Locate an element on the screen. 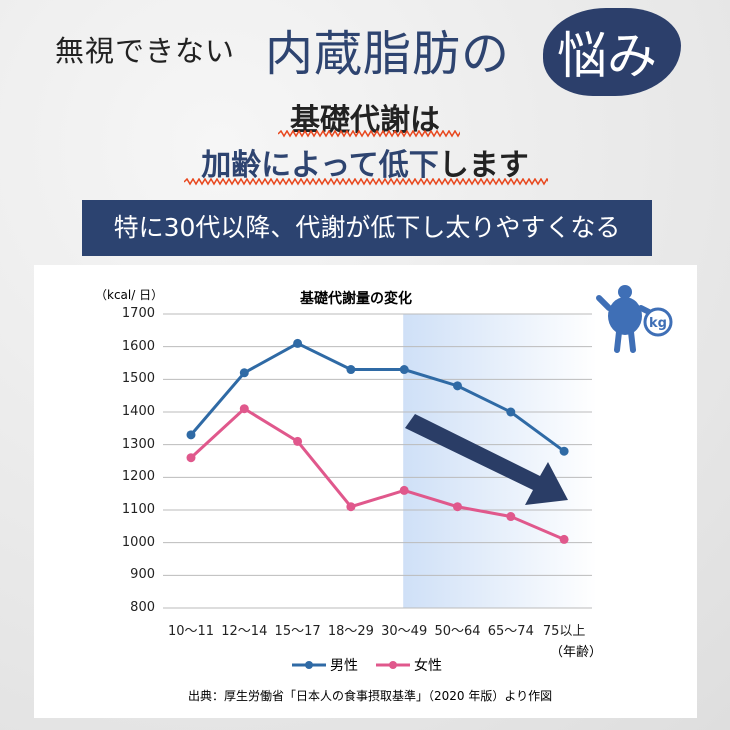 The width and height of the screenshot is (730, 730). x-tick-label: 18〜29 is located at coordinates (350, 631).